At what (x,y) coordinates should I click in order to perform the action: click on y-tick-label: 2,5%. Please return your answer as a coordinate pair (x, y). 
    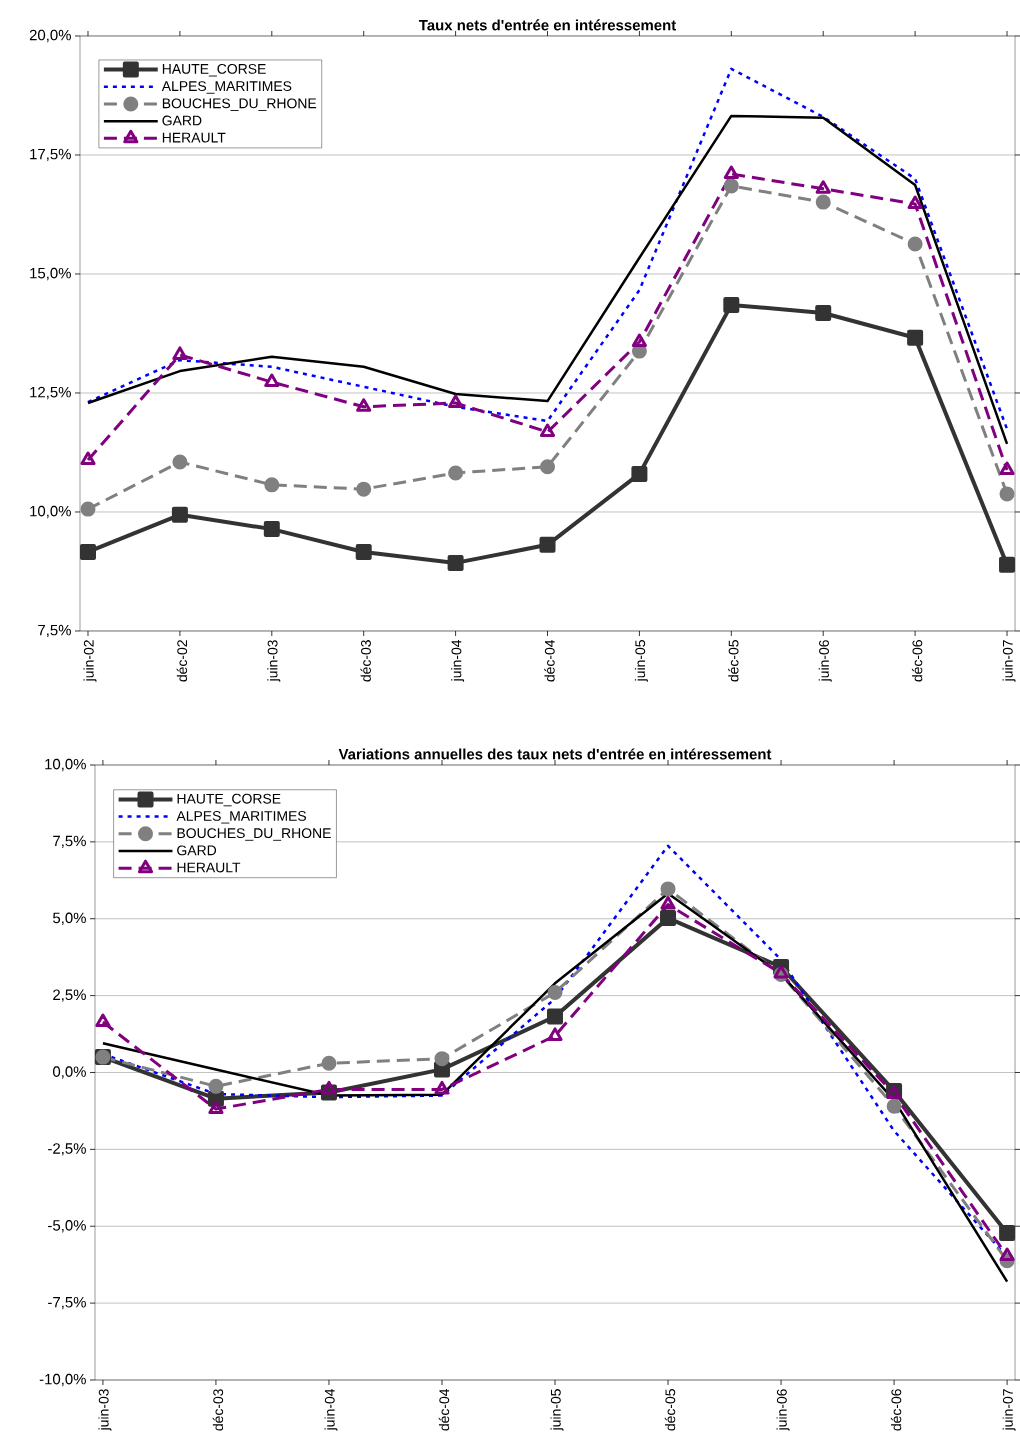
    Looking at the image, I should click on (69, 995).